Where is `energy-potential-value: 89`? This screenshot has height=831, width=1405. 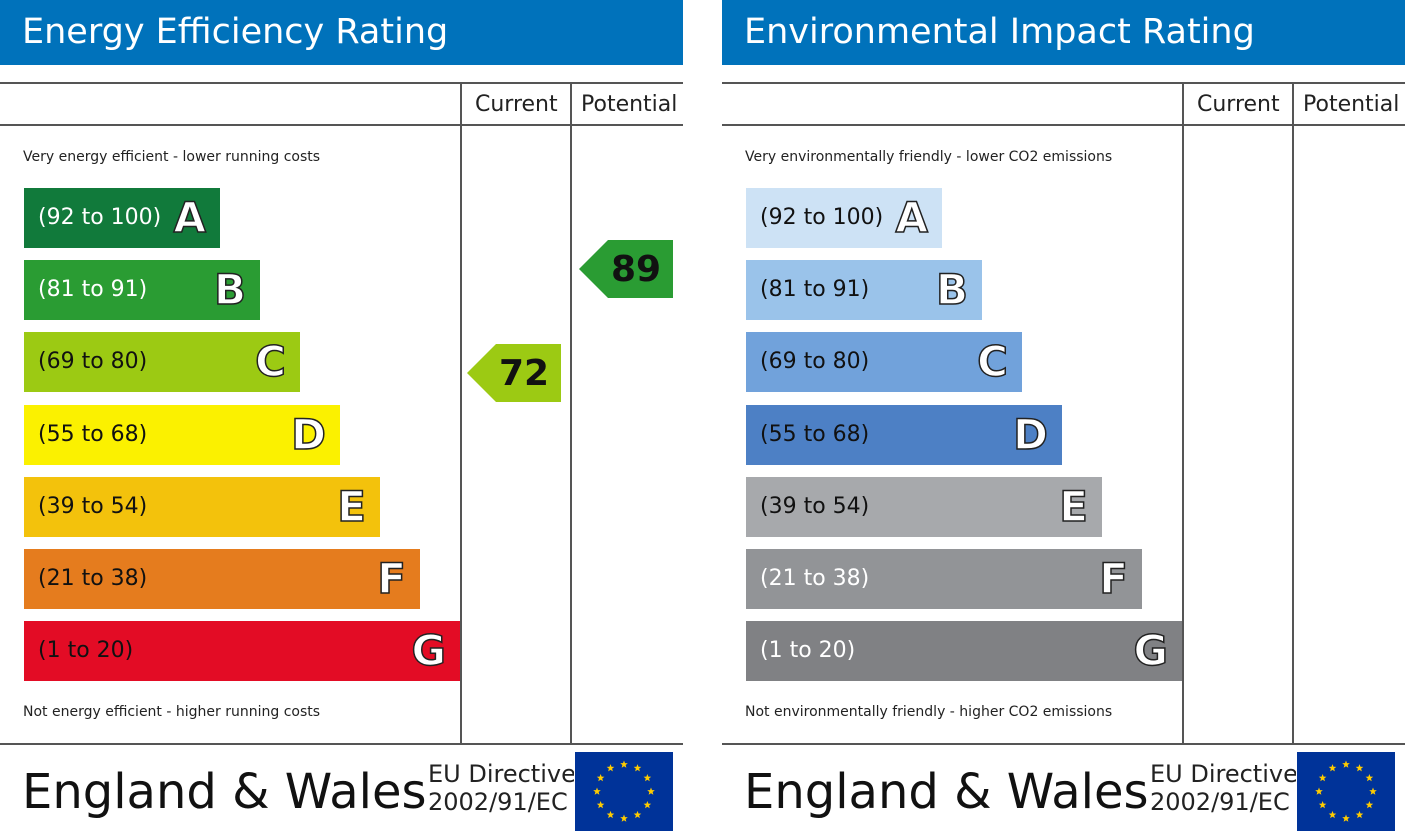 energy-potential-value: 89 is located at coordinates (636, 269).